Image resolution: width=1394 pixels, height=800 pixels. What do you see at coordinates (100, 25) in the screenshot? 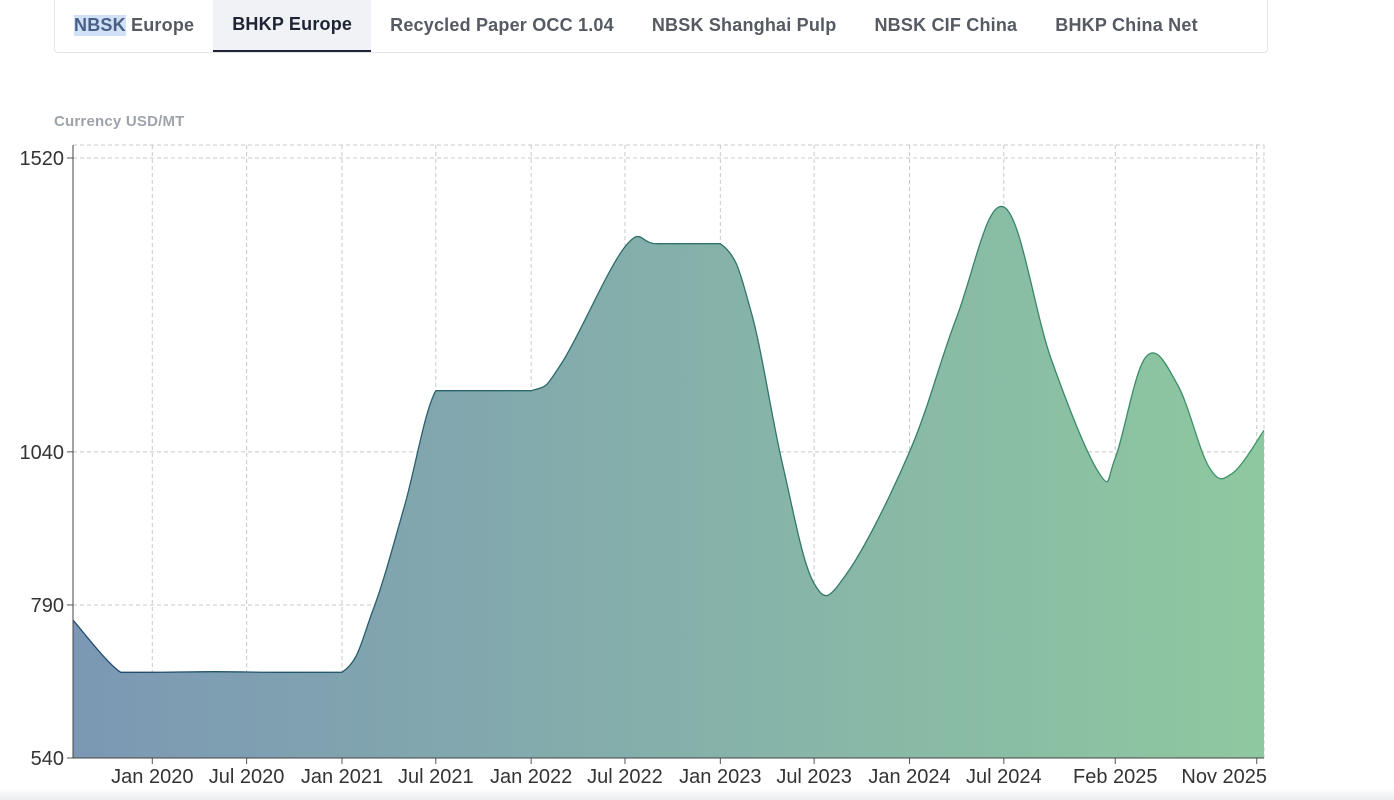
I see `tab-nbsk-europe-highlight: NBSK` at bounding box center [100, 25].